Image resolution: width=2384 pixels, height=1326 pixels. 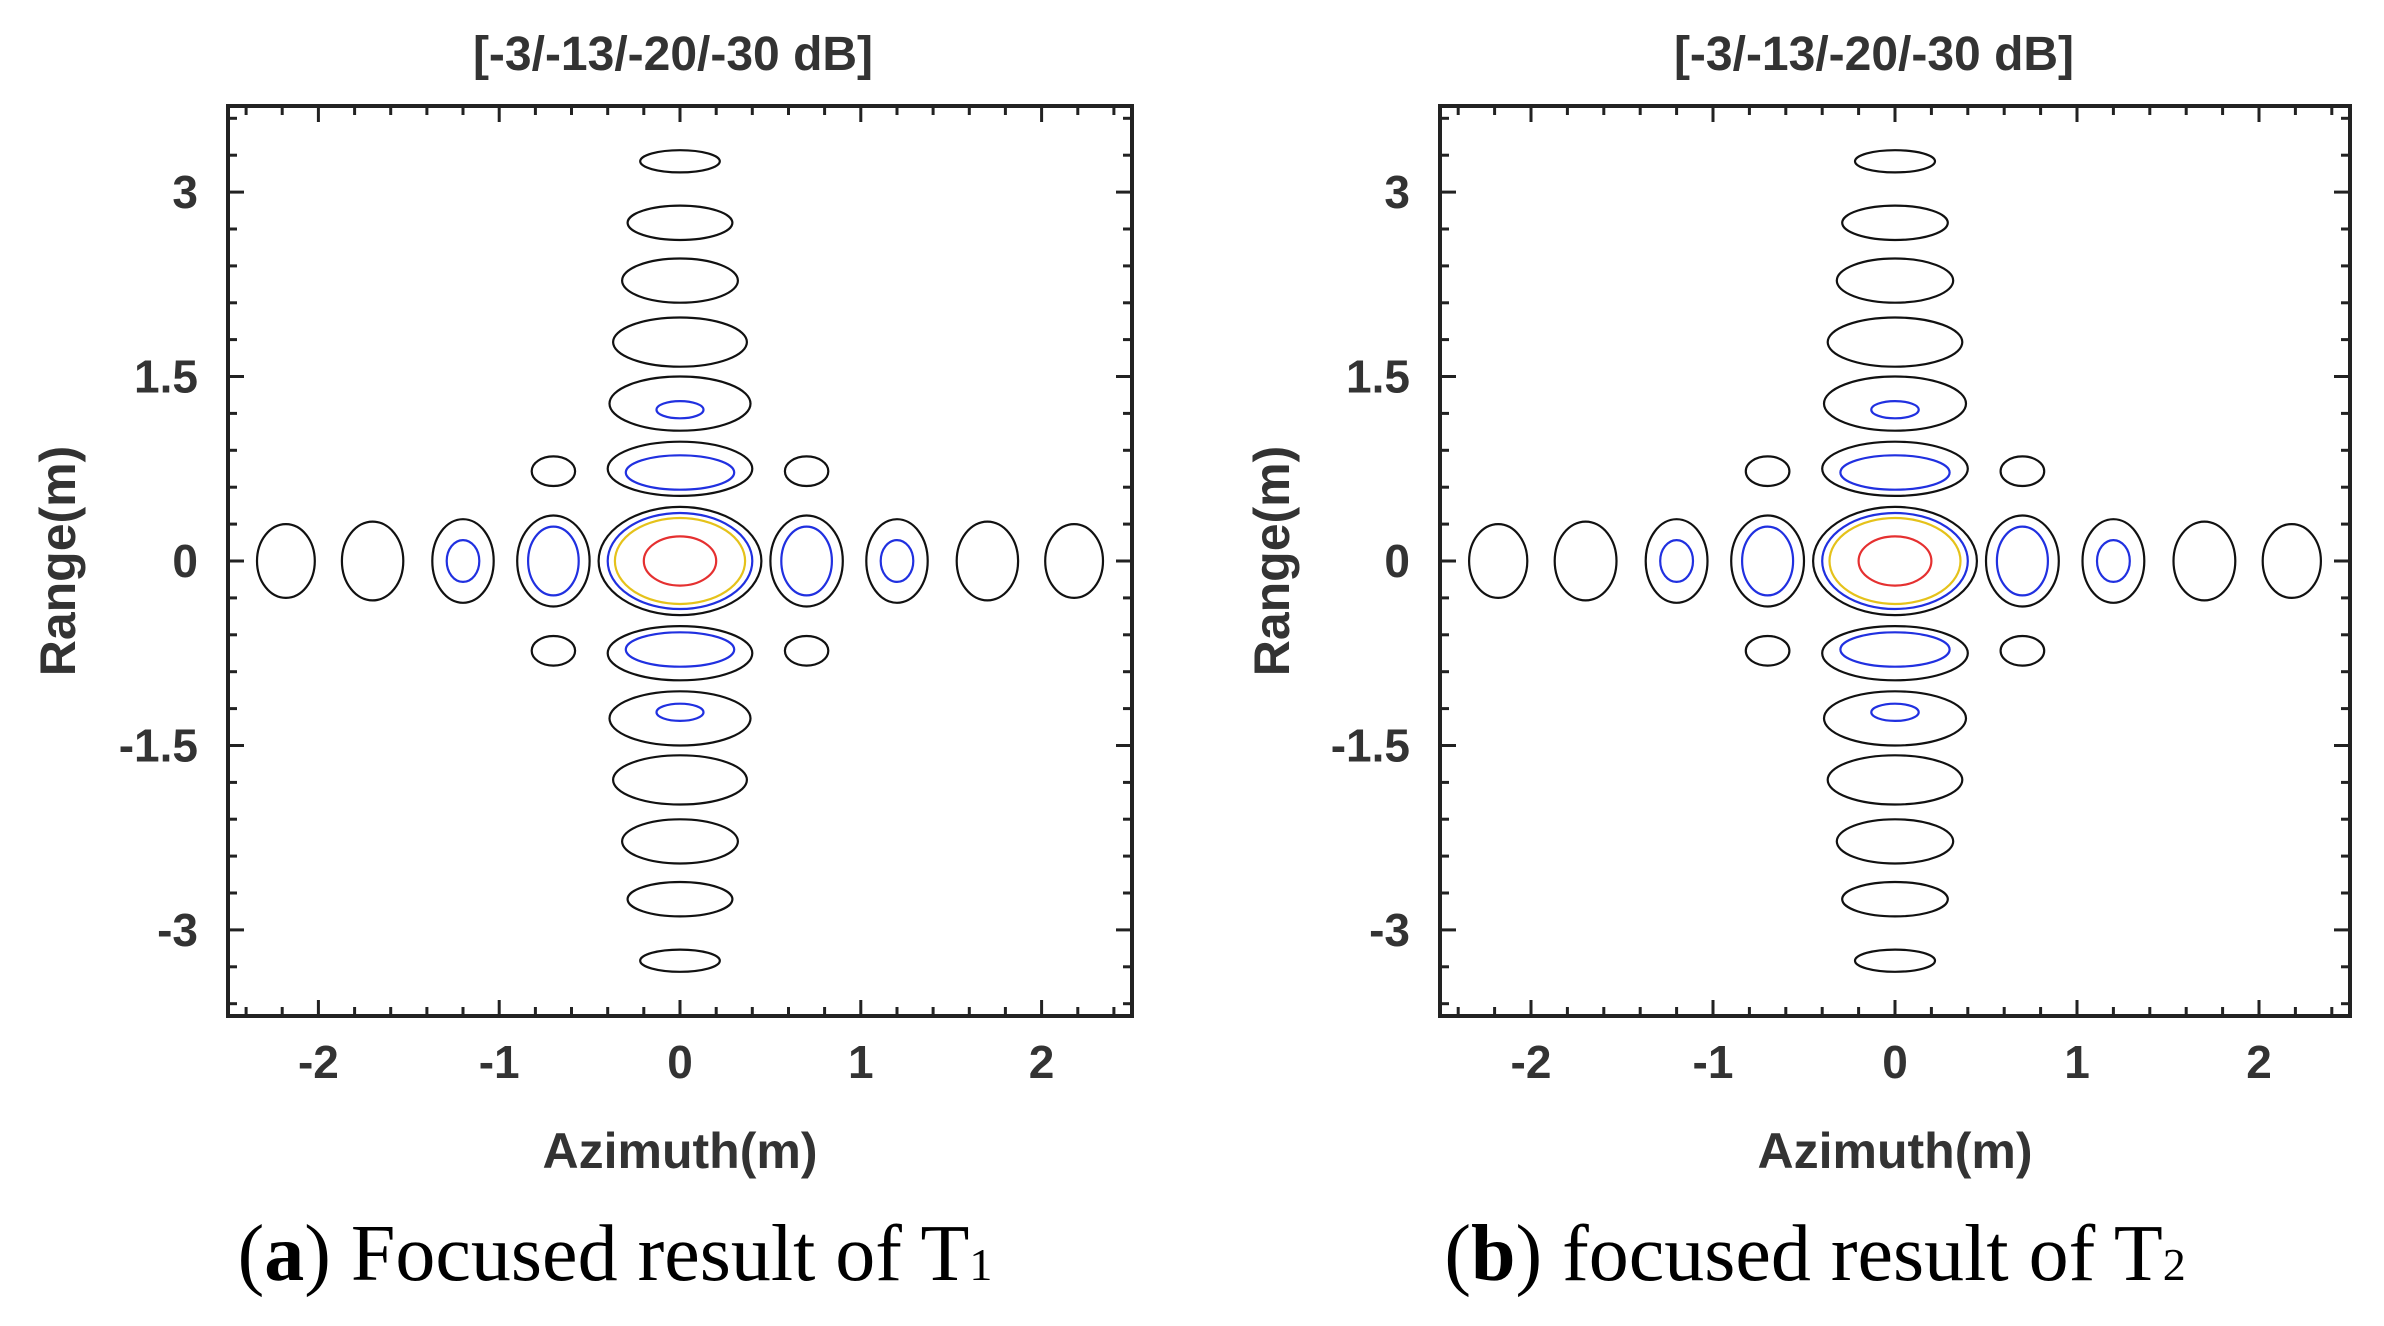 I want to click on caption-subscript: 1, so click(x=980, y=1264).